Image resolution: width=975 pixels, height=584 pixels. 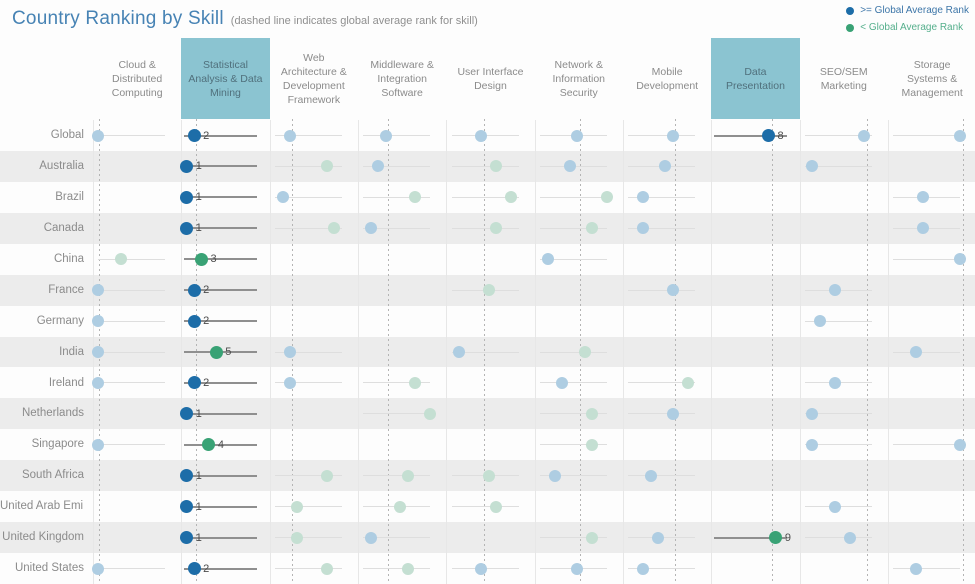 What do you see at coordinates (67, 135) in the screenshot?
I see `row-label: Global` at bounding box center [67, 135].